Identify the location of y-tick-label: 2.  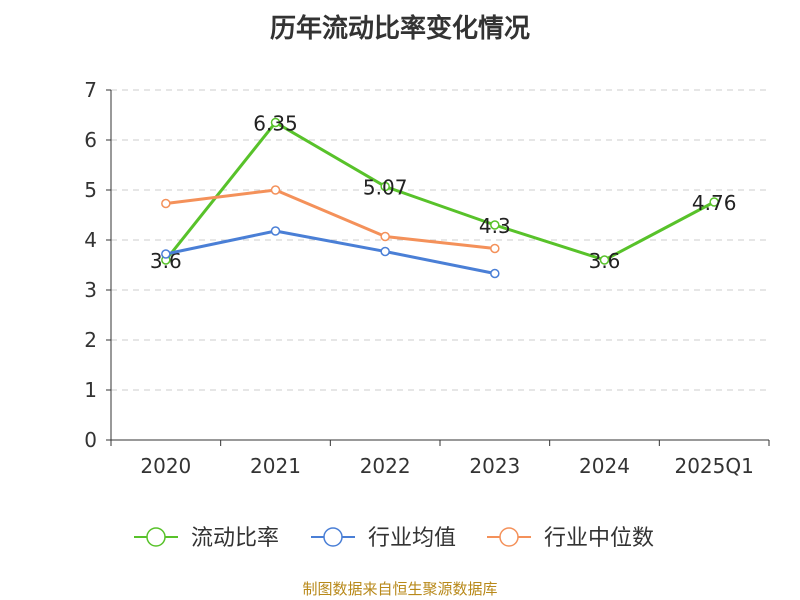
(90, 340).